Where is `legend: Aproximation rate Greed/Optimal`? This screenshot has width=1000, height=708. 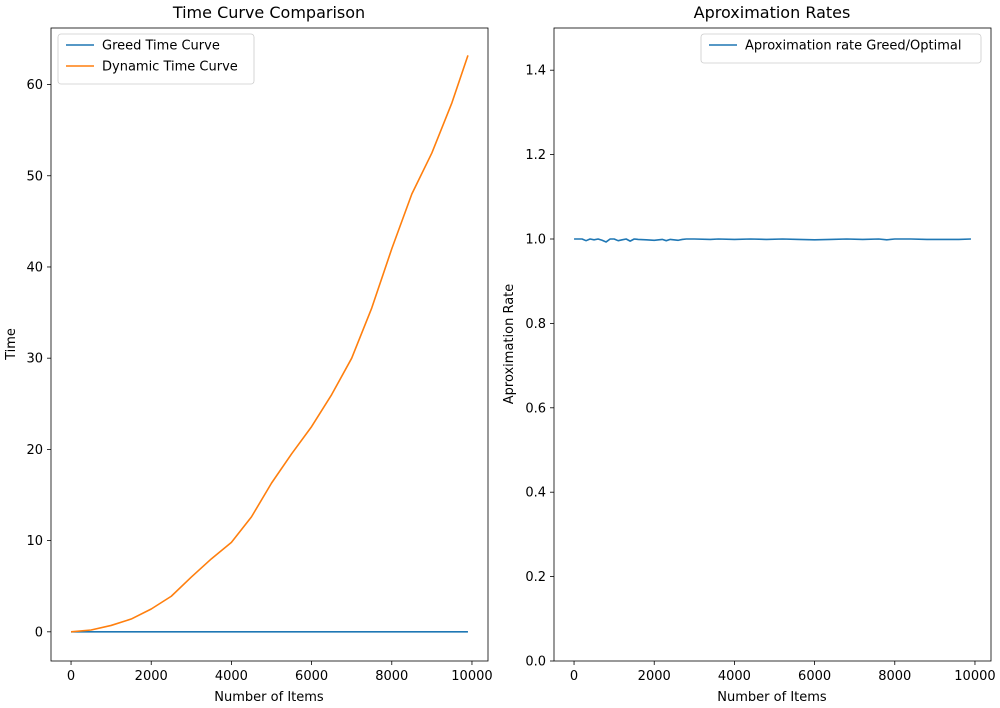
legend: Aproximation rate Greed/Optimal is located at coordinates (841, 48).